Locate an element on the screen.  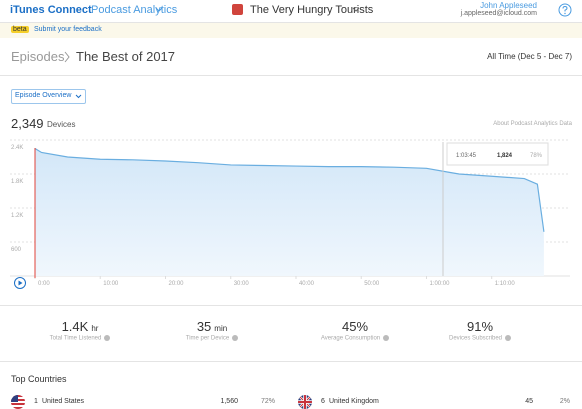
stat-unit: min is located at coordinates (221, 328).